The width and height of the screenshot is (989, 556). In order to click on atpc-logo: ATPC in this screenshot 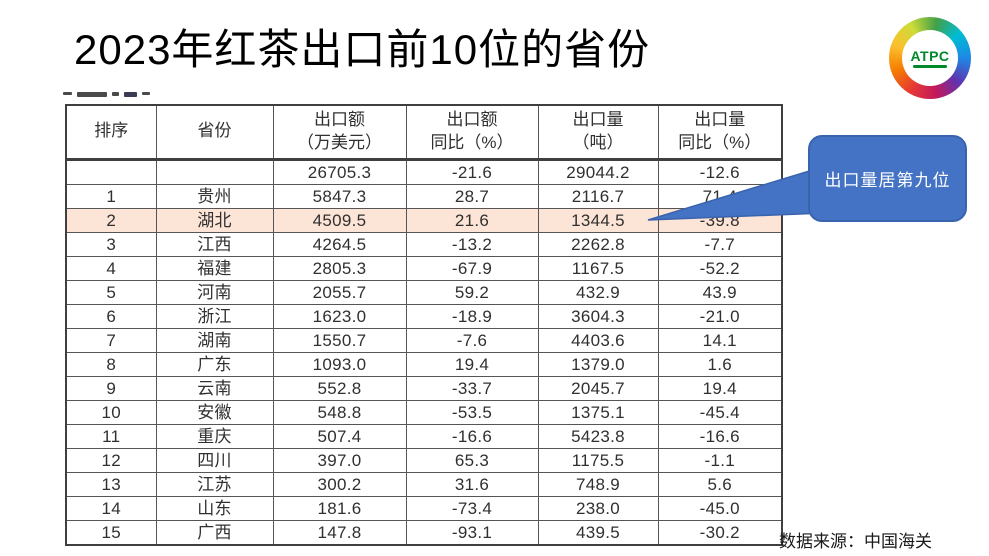, I will do `click(930, 58)`.